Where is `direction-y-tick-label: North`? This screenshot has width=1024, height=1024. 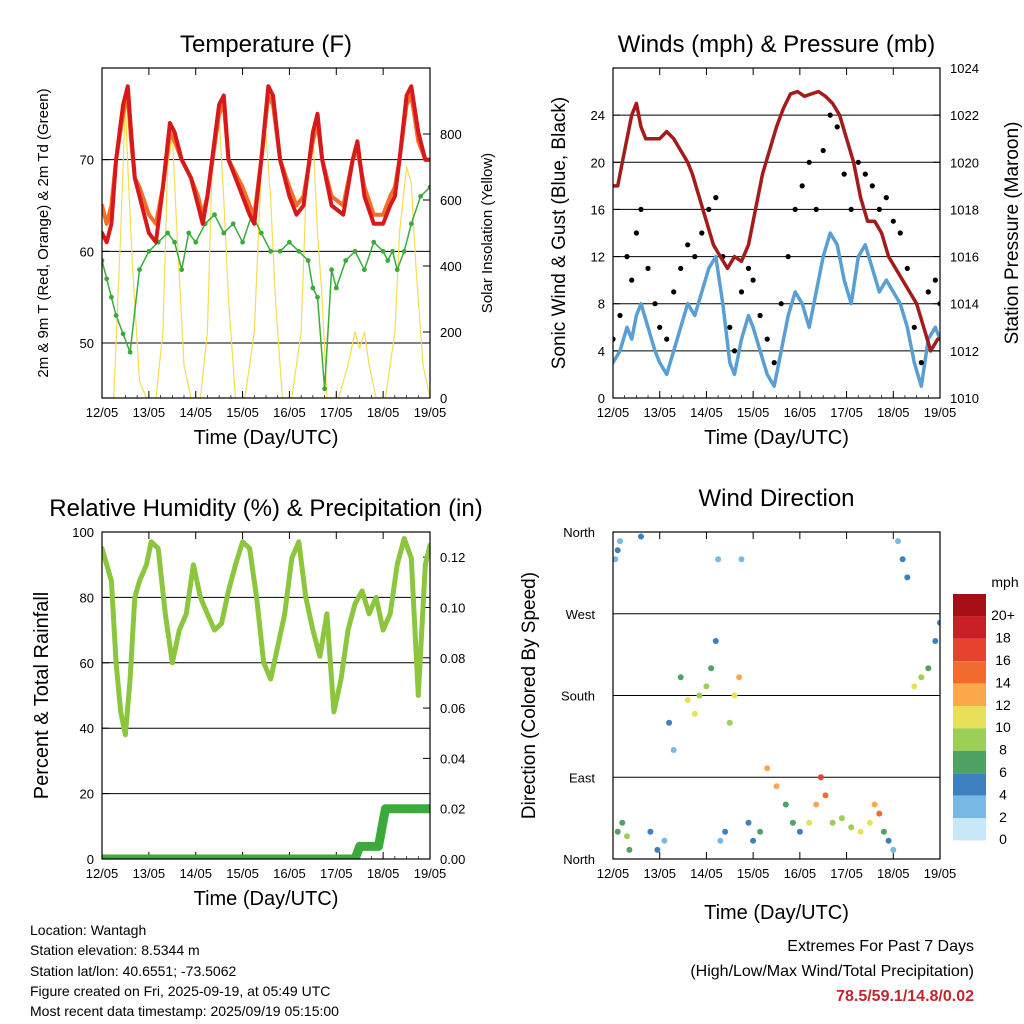
direction-y-tick-label: North is located at coordinates (579, 859).